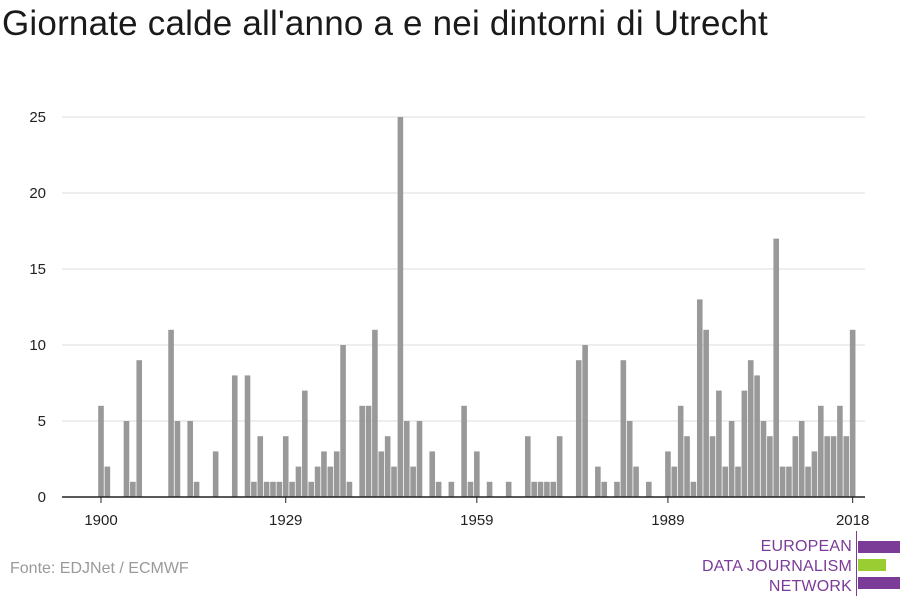  Describe the element at coordinates (100, 520) in the screenshot. I see `x-tick-label: 1900` at that location.